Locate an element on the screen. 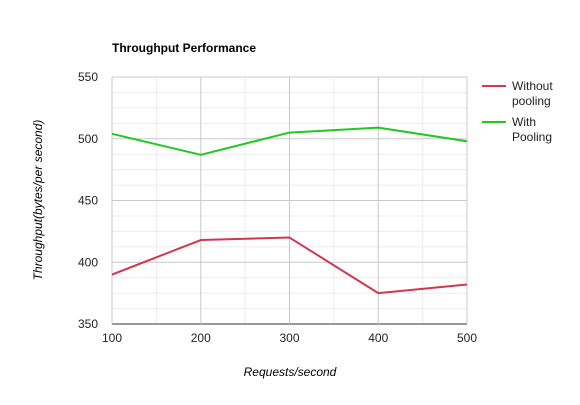 The width and height of the screenshot is (580, 405). x-tick-label: 200 is located at coordinates (201, 338).